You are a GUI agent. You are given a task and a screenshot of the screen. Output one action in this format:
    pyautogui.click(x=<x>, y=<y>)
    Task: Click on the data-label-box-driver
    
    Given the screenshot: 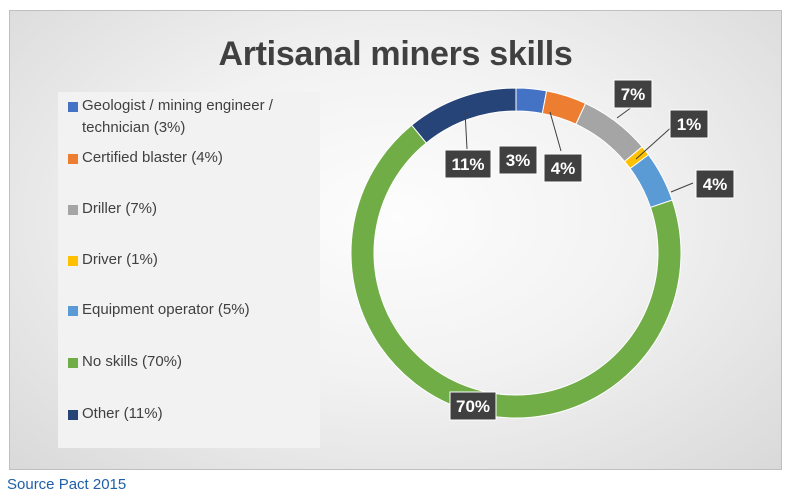 What is the action you would take?
    pyautogui.click(x=689, y=124)
    